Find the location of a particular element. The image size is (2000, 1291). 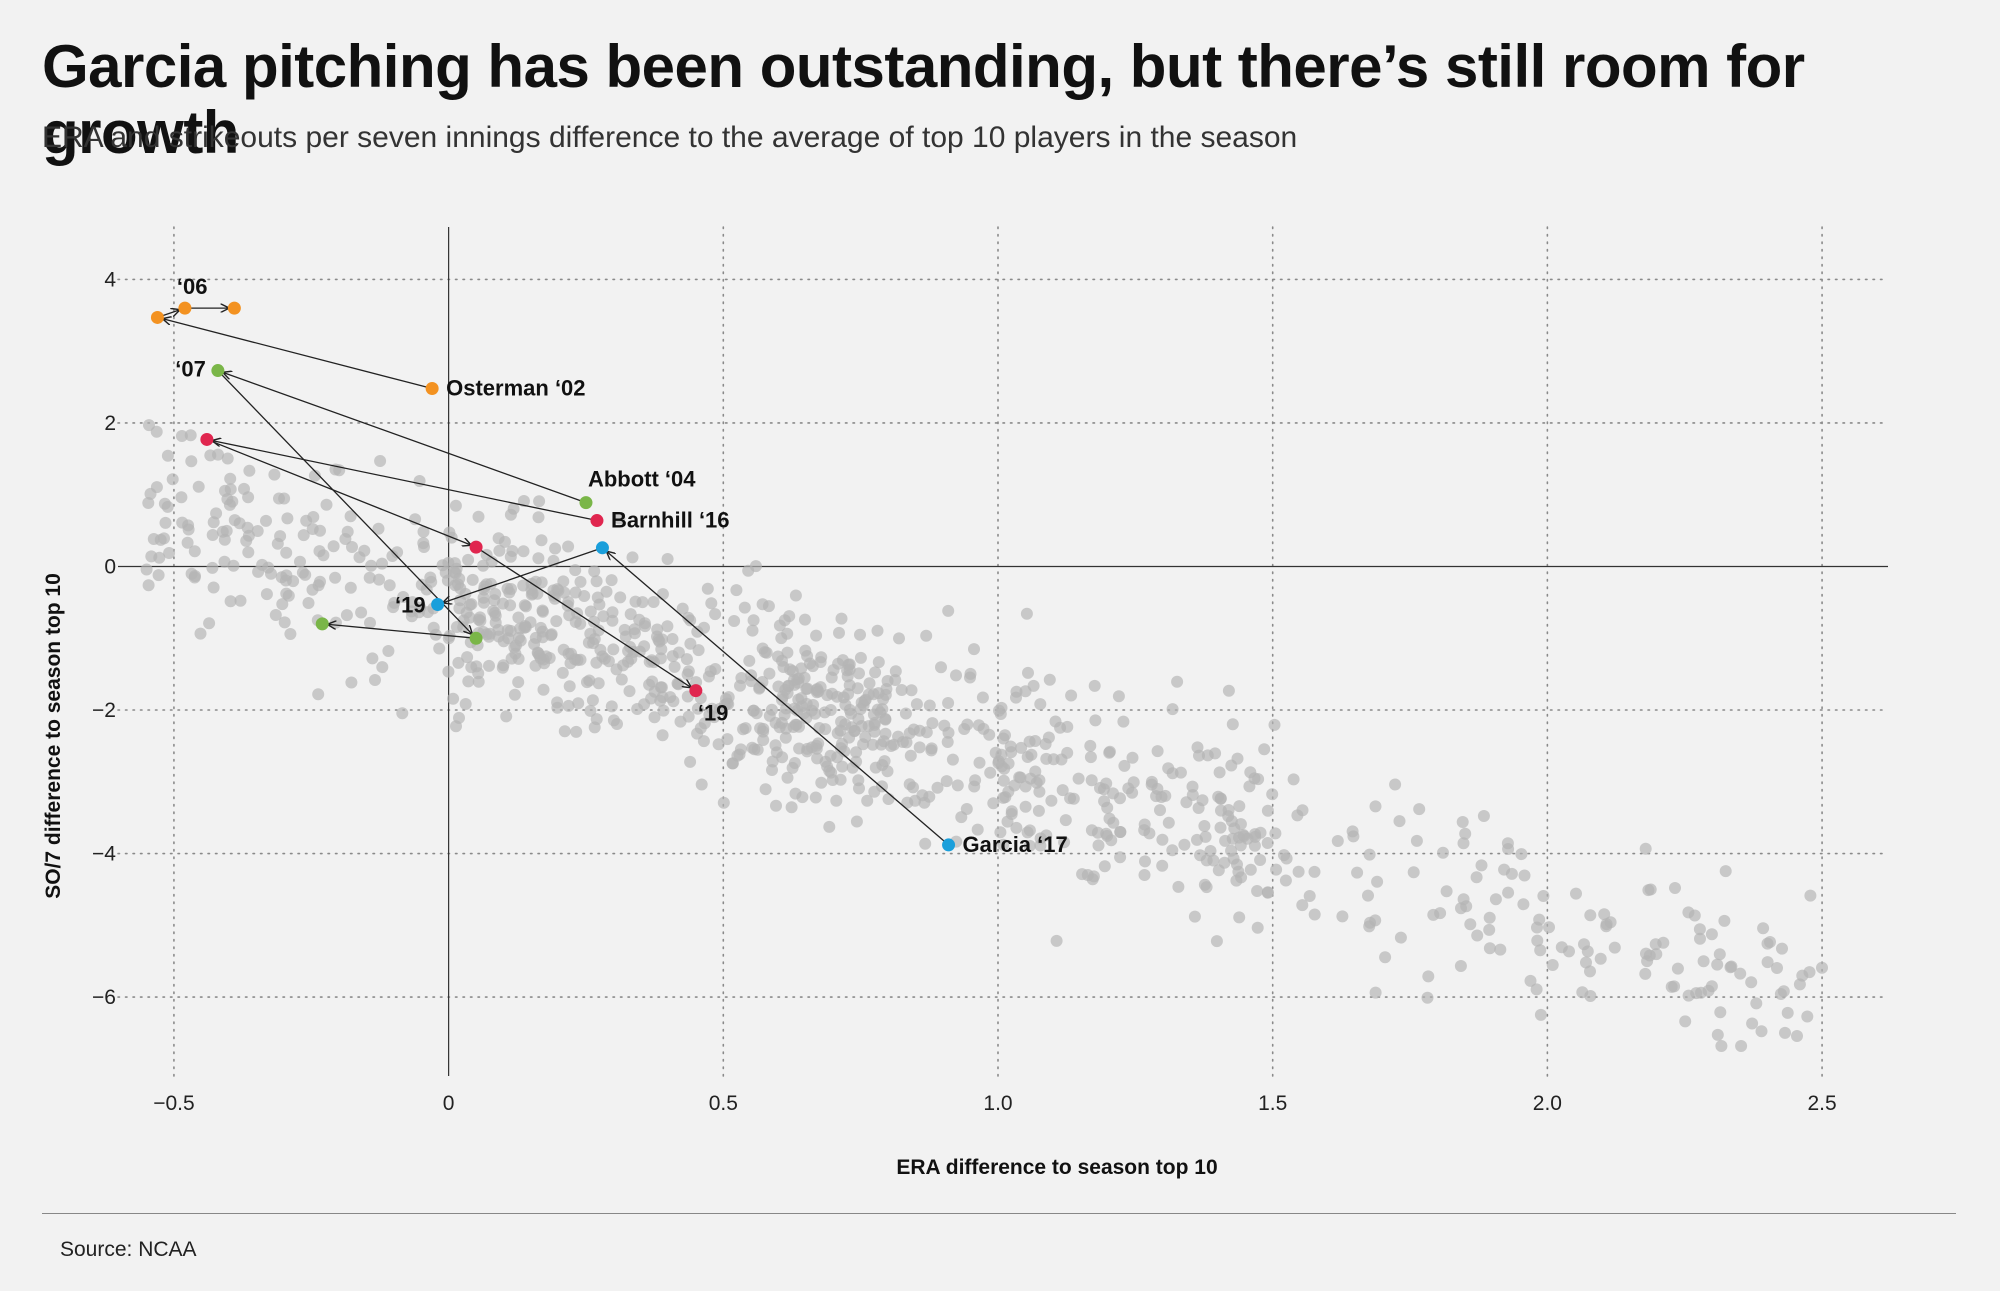

x-axis-label: ERA difference to season top 10 is located at coordinates (1056, 1167).